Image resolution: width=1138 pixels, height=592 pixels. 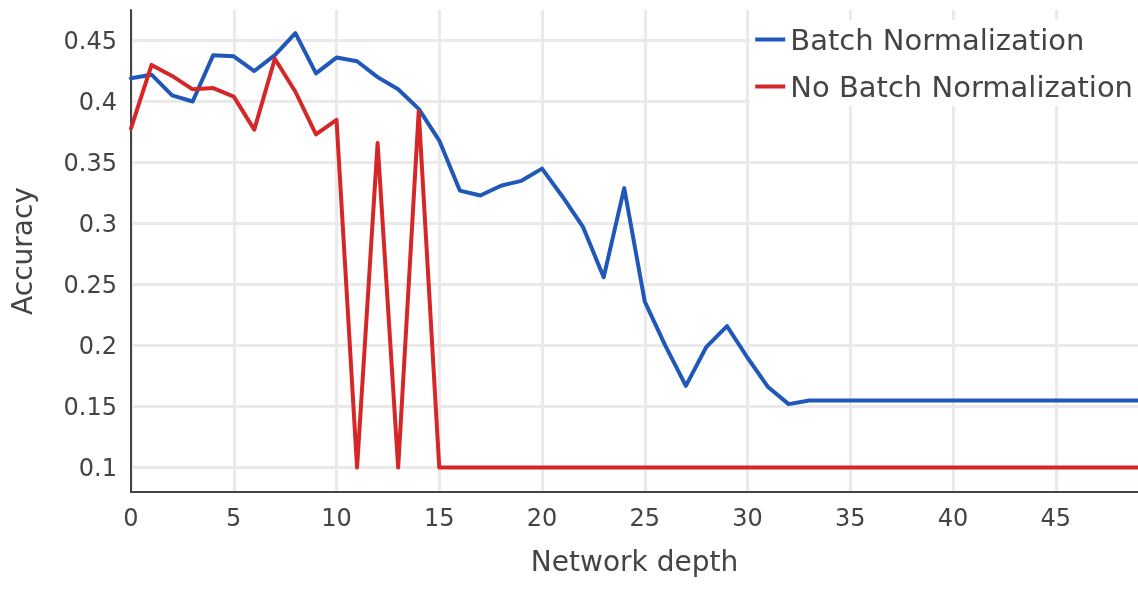 I want to click on y-tick-label: 0.45, so click(x=90, y=40).